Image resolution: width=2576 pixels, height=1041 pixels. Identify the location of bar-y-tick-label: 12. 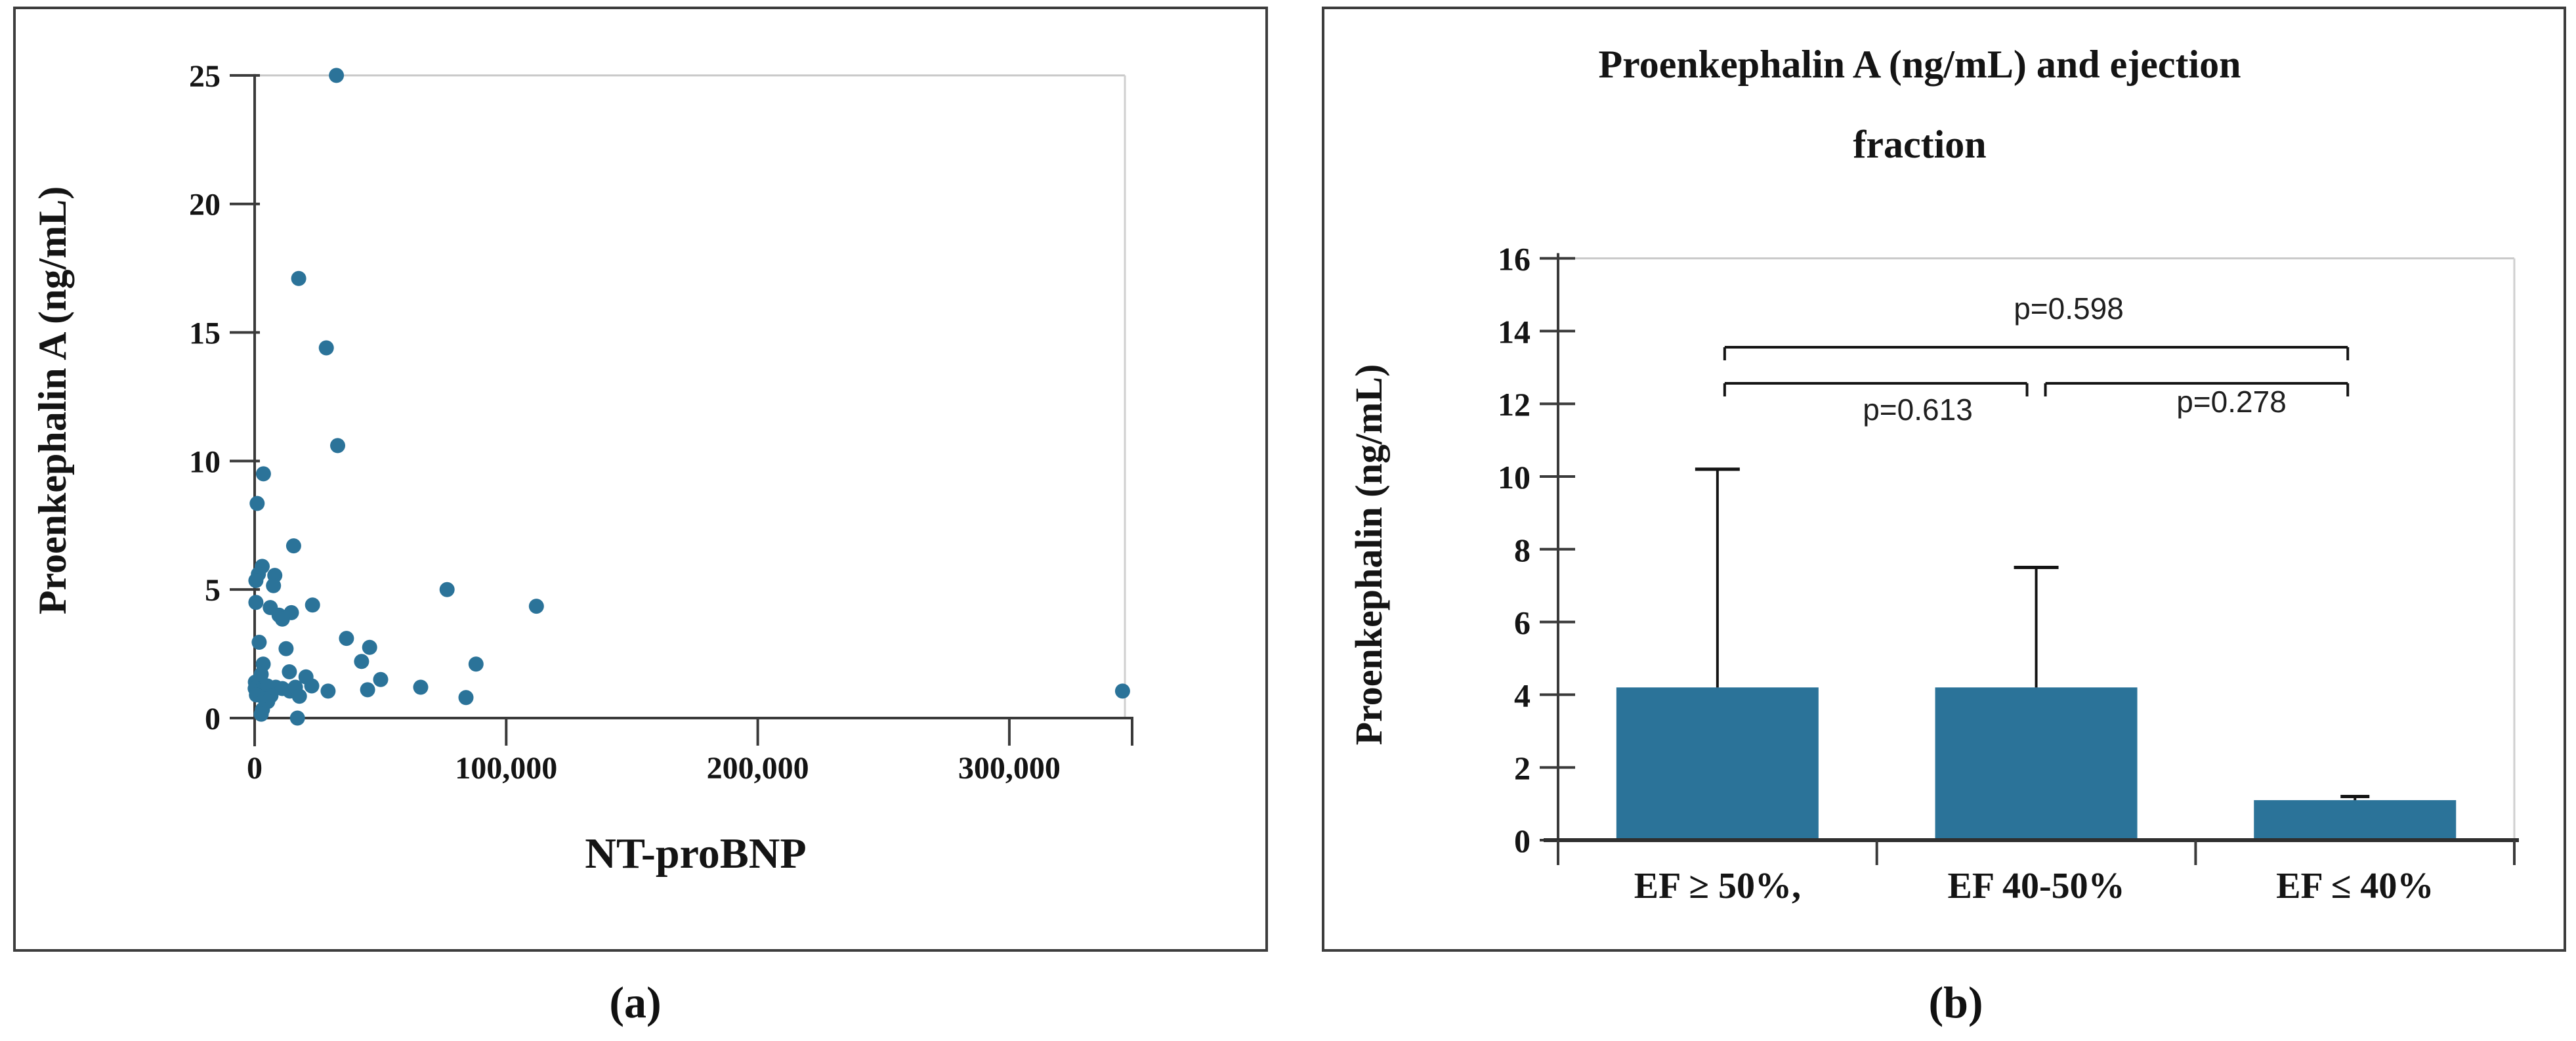
(1514, 404).